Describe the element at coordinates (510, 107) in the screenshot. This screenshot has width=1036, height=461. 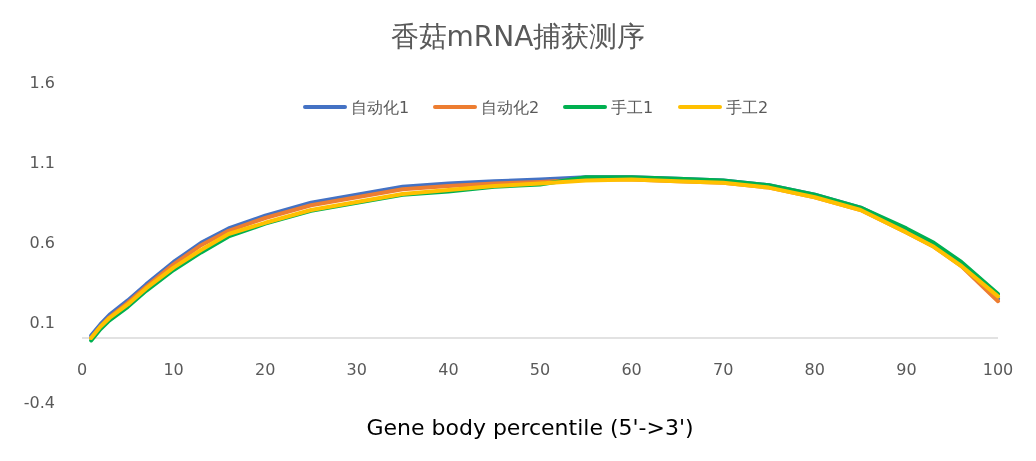
I see `legend-label: 自动化2` at that location.